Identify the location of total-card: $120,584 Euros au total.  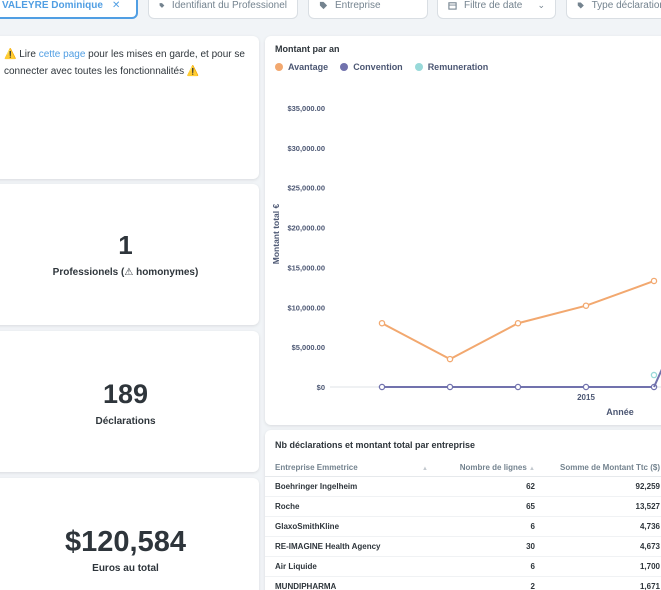
(129, 534).